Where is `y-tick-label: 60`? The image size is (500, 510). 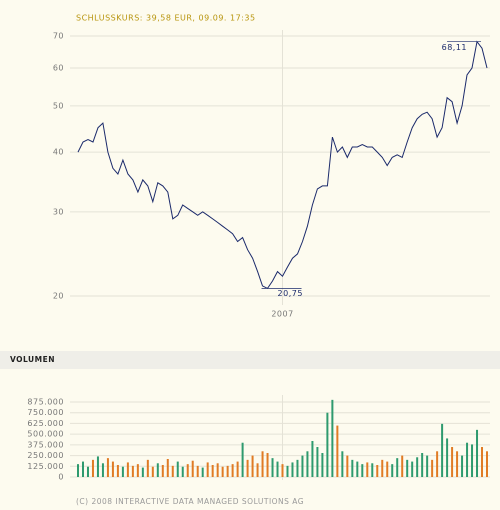 y-tick-label: 60 is located at coordinates (58, 67).